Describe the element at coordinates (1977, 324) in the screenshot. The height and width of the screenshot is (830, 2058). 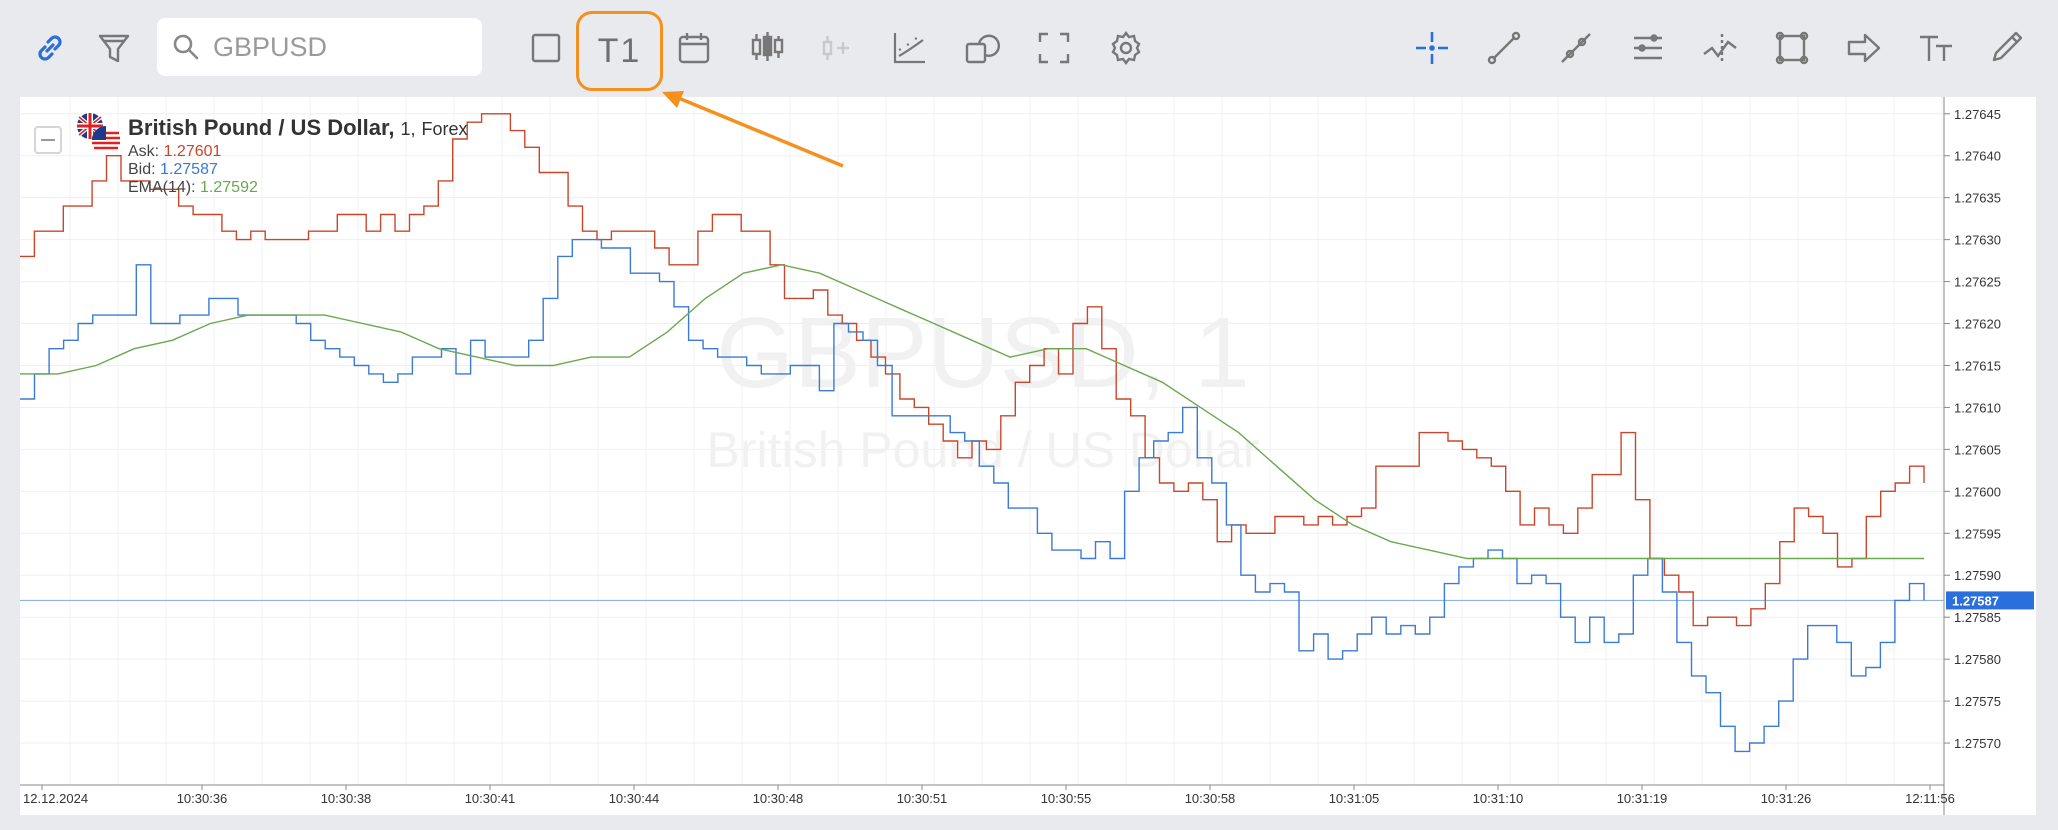
I see `y-tick-label: 1.27620` at that location.